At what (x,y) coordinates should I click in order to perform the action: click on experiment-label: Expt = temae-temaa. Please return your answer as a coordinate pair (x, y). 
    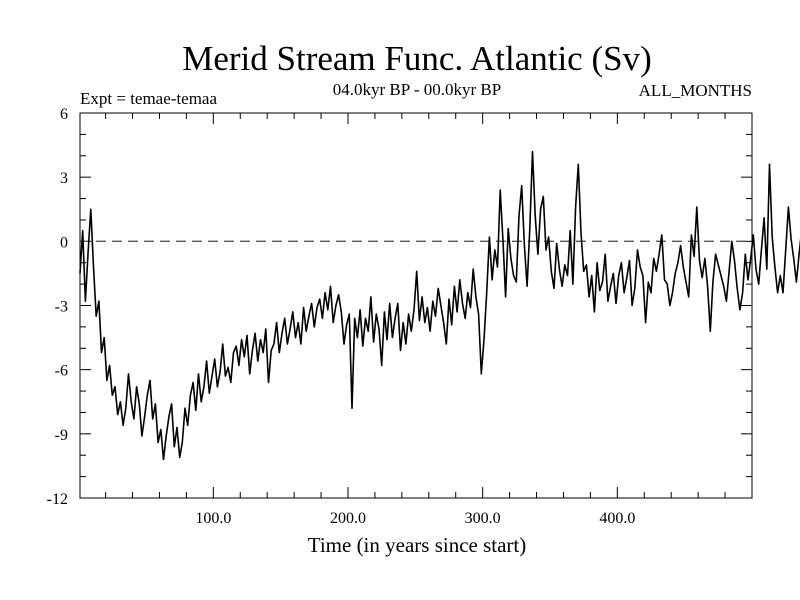
    Looking at the image, I should click on (148, 98).